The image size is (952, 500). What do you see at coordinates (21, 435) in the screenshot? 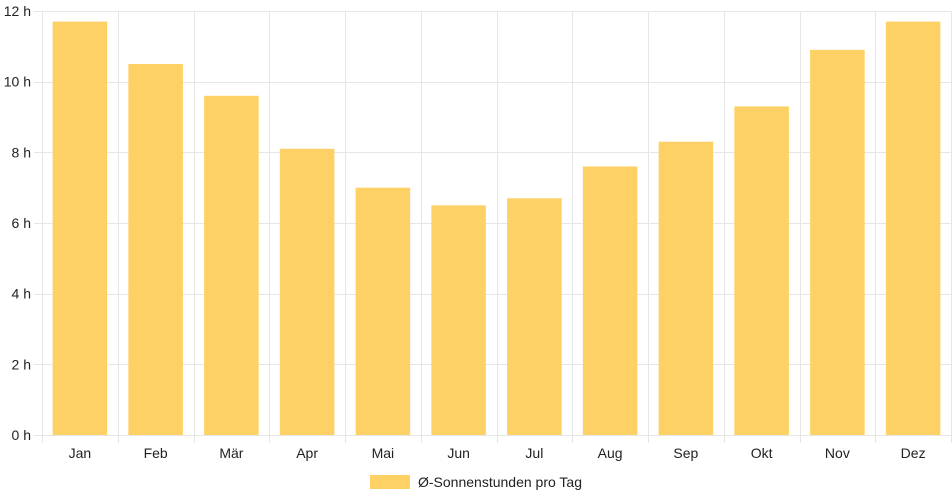
I see `y-tick-label: 0 h` at bounding box center [21, 435].